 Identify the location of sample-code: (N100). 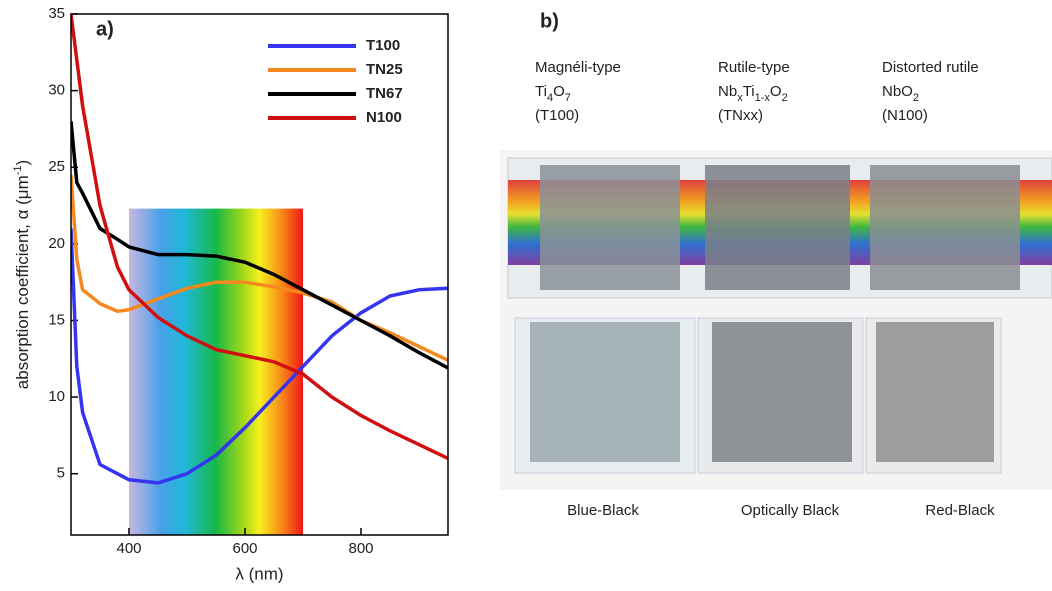
(905, 115).